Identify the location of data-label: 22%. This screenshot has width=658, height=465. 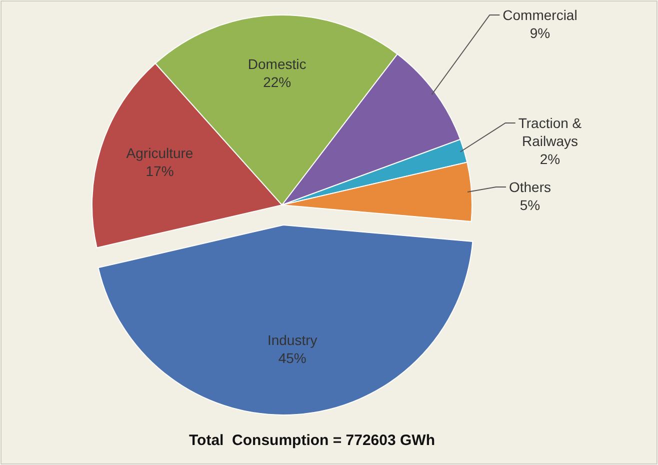
(277, 82).